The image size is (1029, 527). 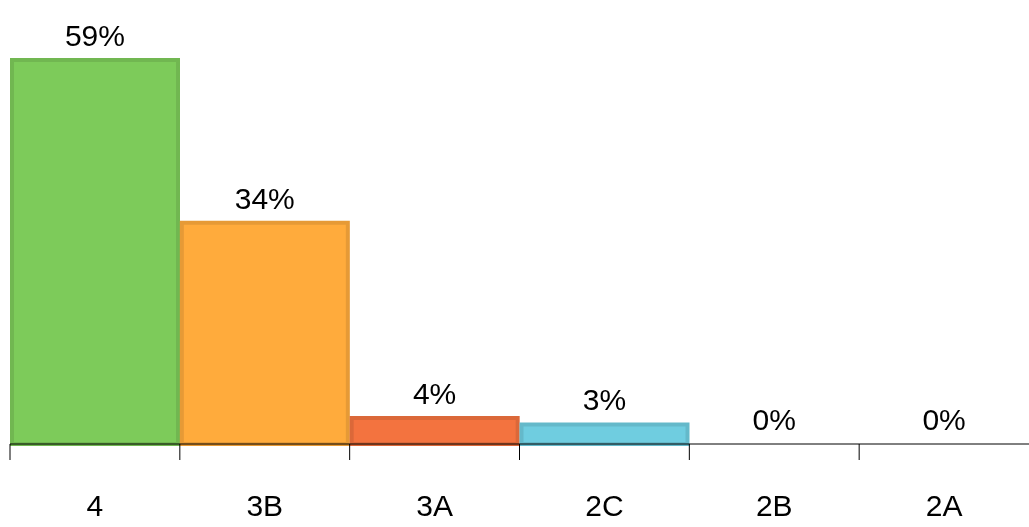 What do you see at coordinates (94, 35) in the screenshot?
I see `data-label: 59%` at bounding box center [94, 35].